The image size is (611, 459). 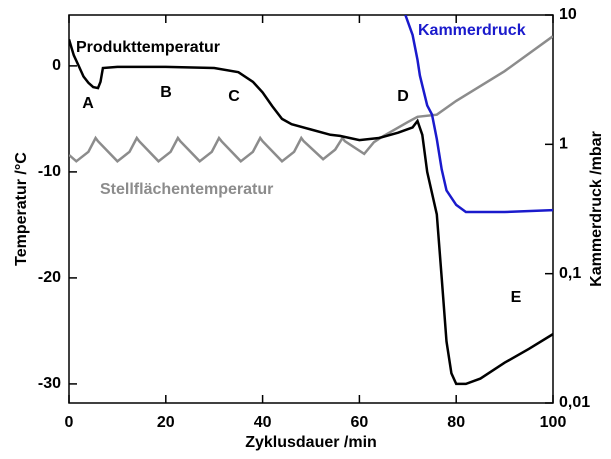 I want to click on y-tick-label: -30, so click(x=49, y=383).